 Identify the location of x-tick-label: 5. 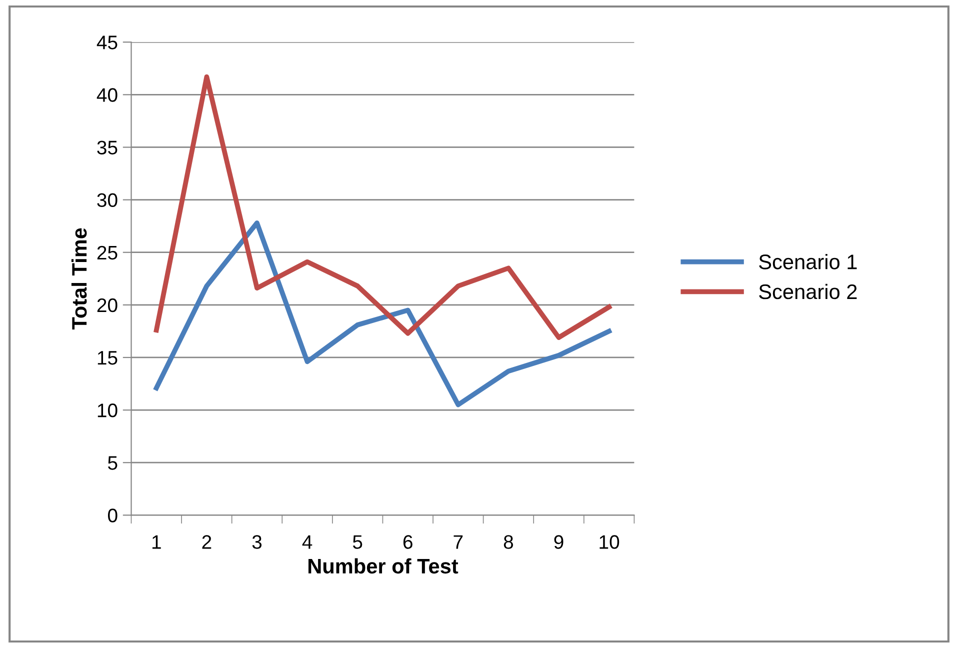
(357, 542).